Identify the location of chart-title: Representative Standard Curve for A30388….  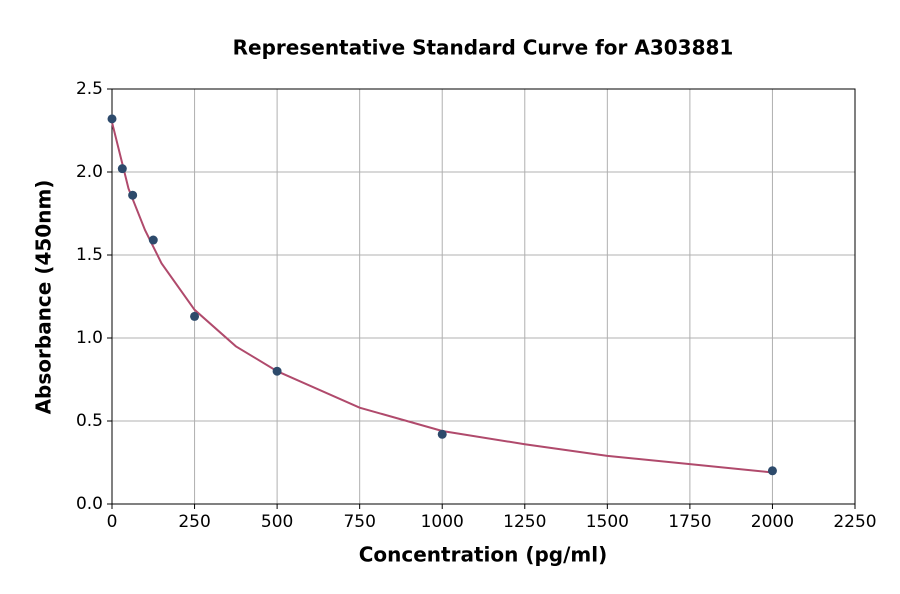
(483, 48).